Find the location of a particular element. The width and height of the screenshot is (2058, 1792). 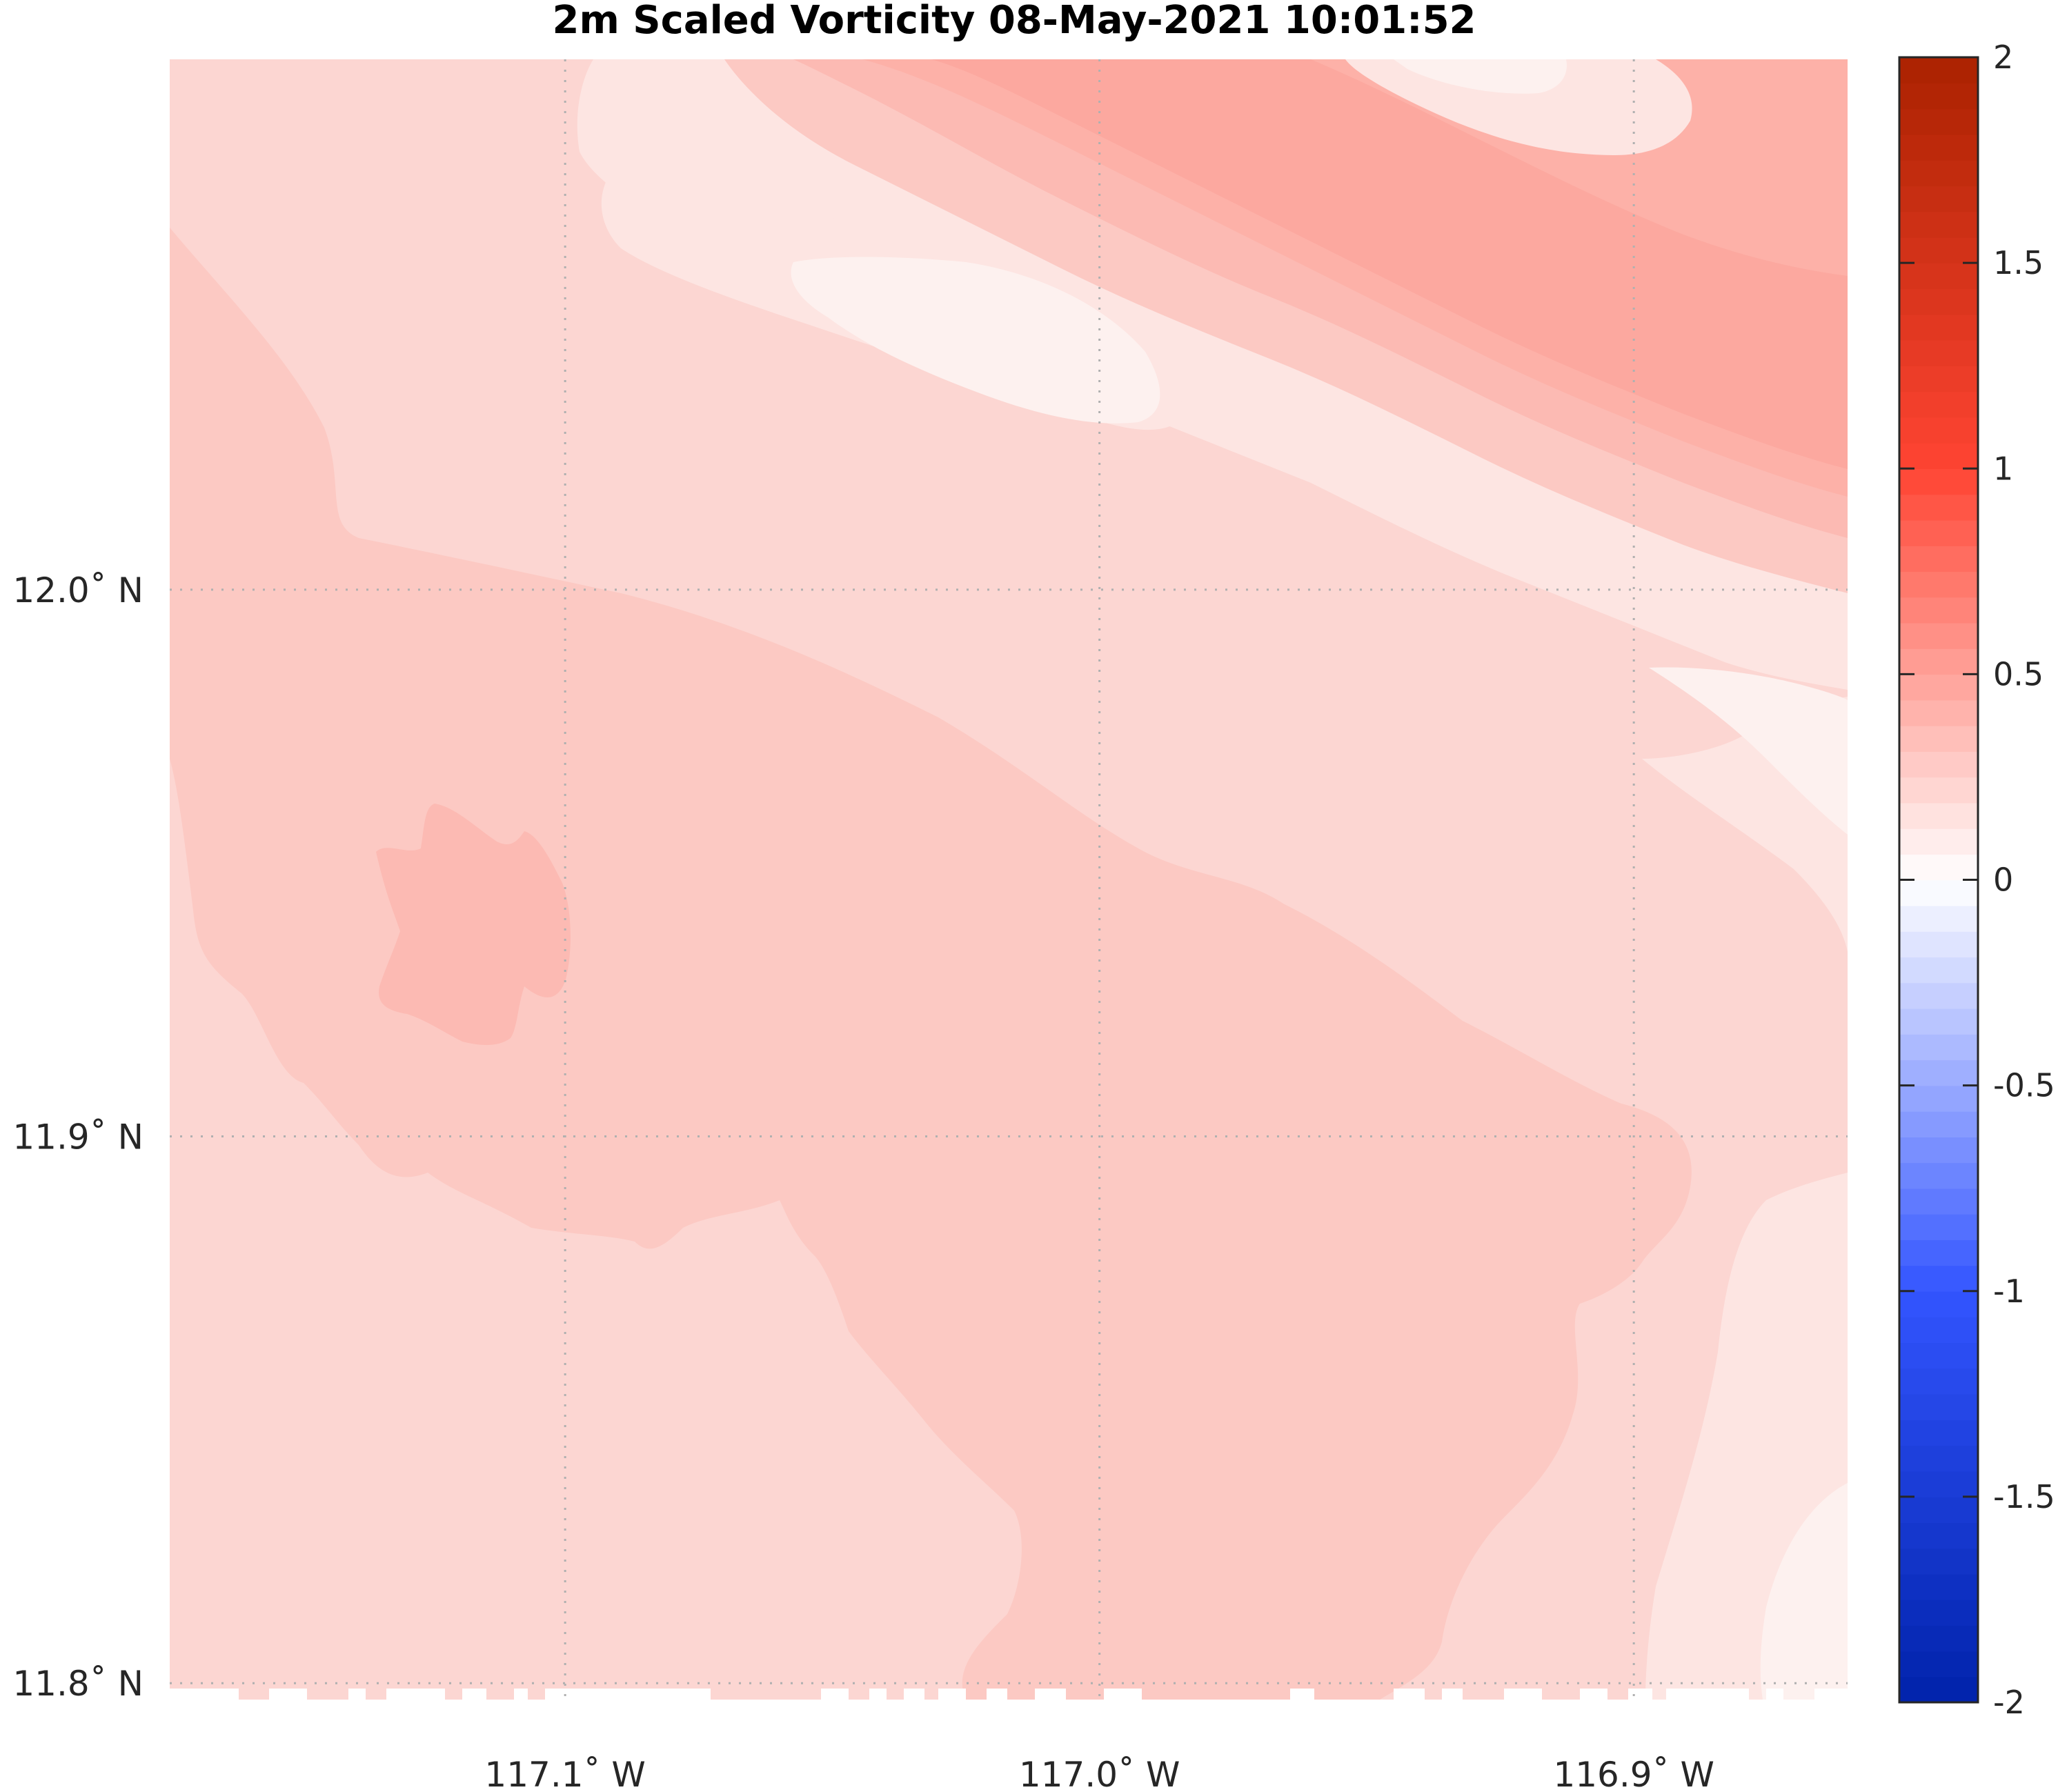

colorbar-ticks: 2 1.5 1 0.5 0 -0.5 -1 -1.5 -2 is located at coordinates (1977, 880).